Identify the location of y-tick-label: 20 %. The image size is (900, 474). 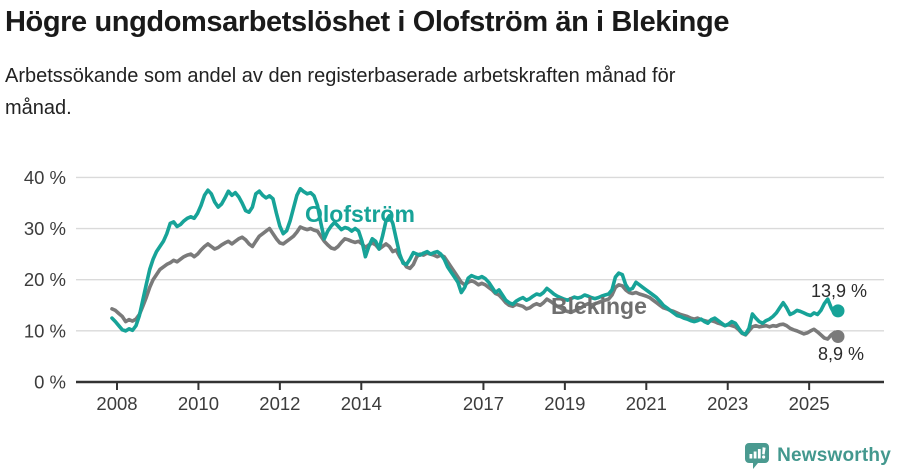
(45, 279).